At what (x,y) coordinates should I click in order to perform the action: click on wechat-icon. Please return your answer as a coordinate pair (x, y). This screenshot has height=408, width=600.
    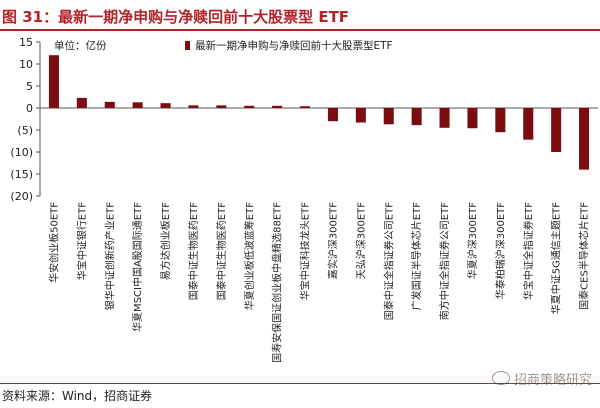
    Looking at the image, I should click on (500, 378).